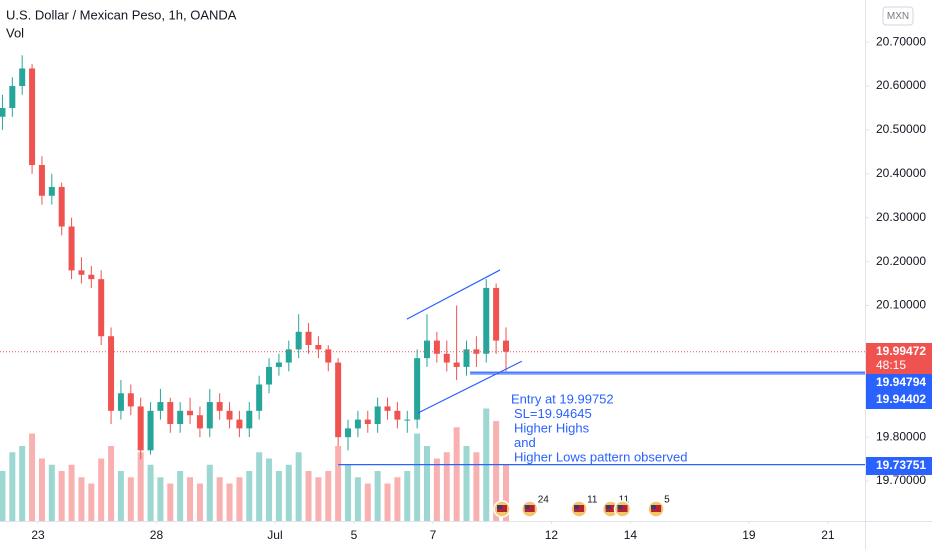 The image size is (932, 550). Describe the element at coordinates (544, 500) in the screenshot. I see `event-label: 24` at that location.